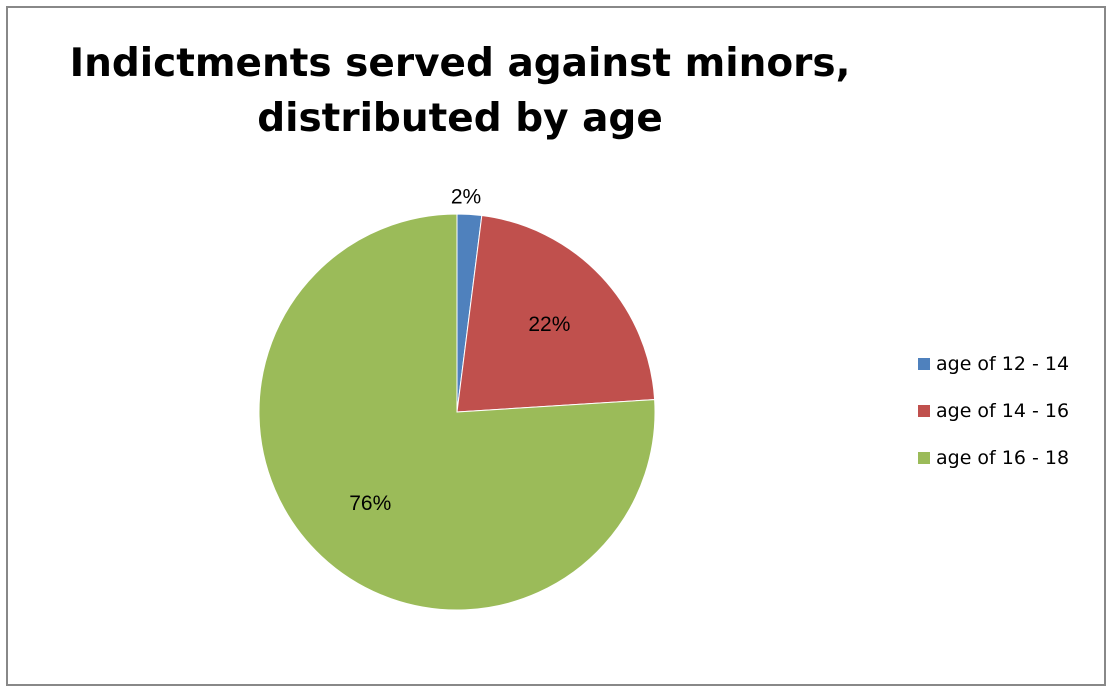  Describe the element at coordinates (1003, 457) in the screenshot. I see `legend-label-age-16-18: age of 16 - 18` at that location.